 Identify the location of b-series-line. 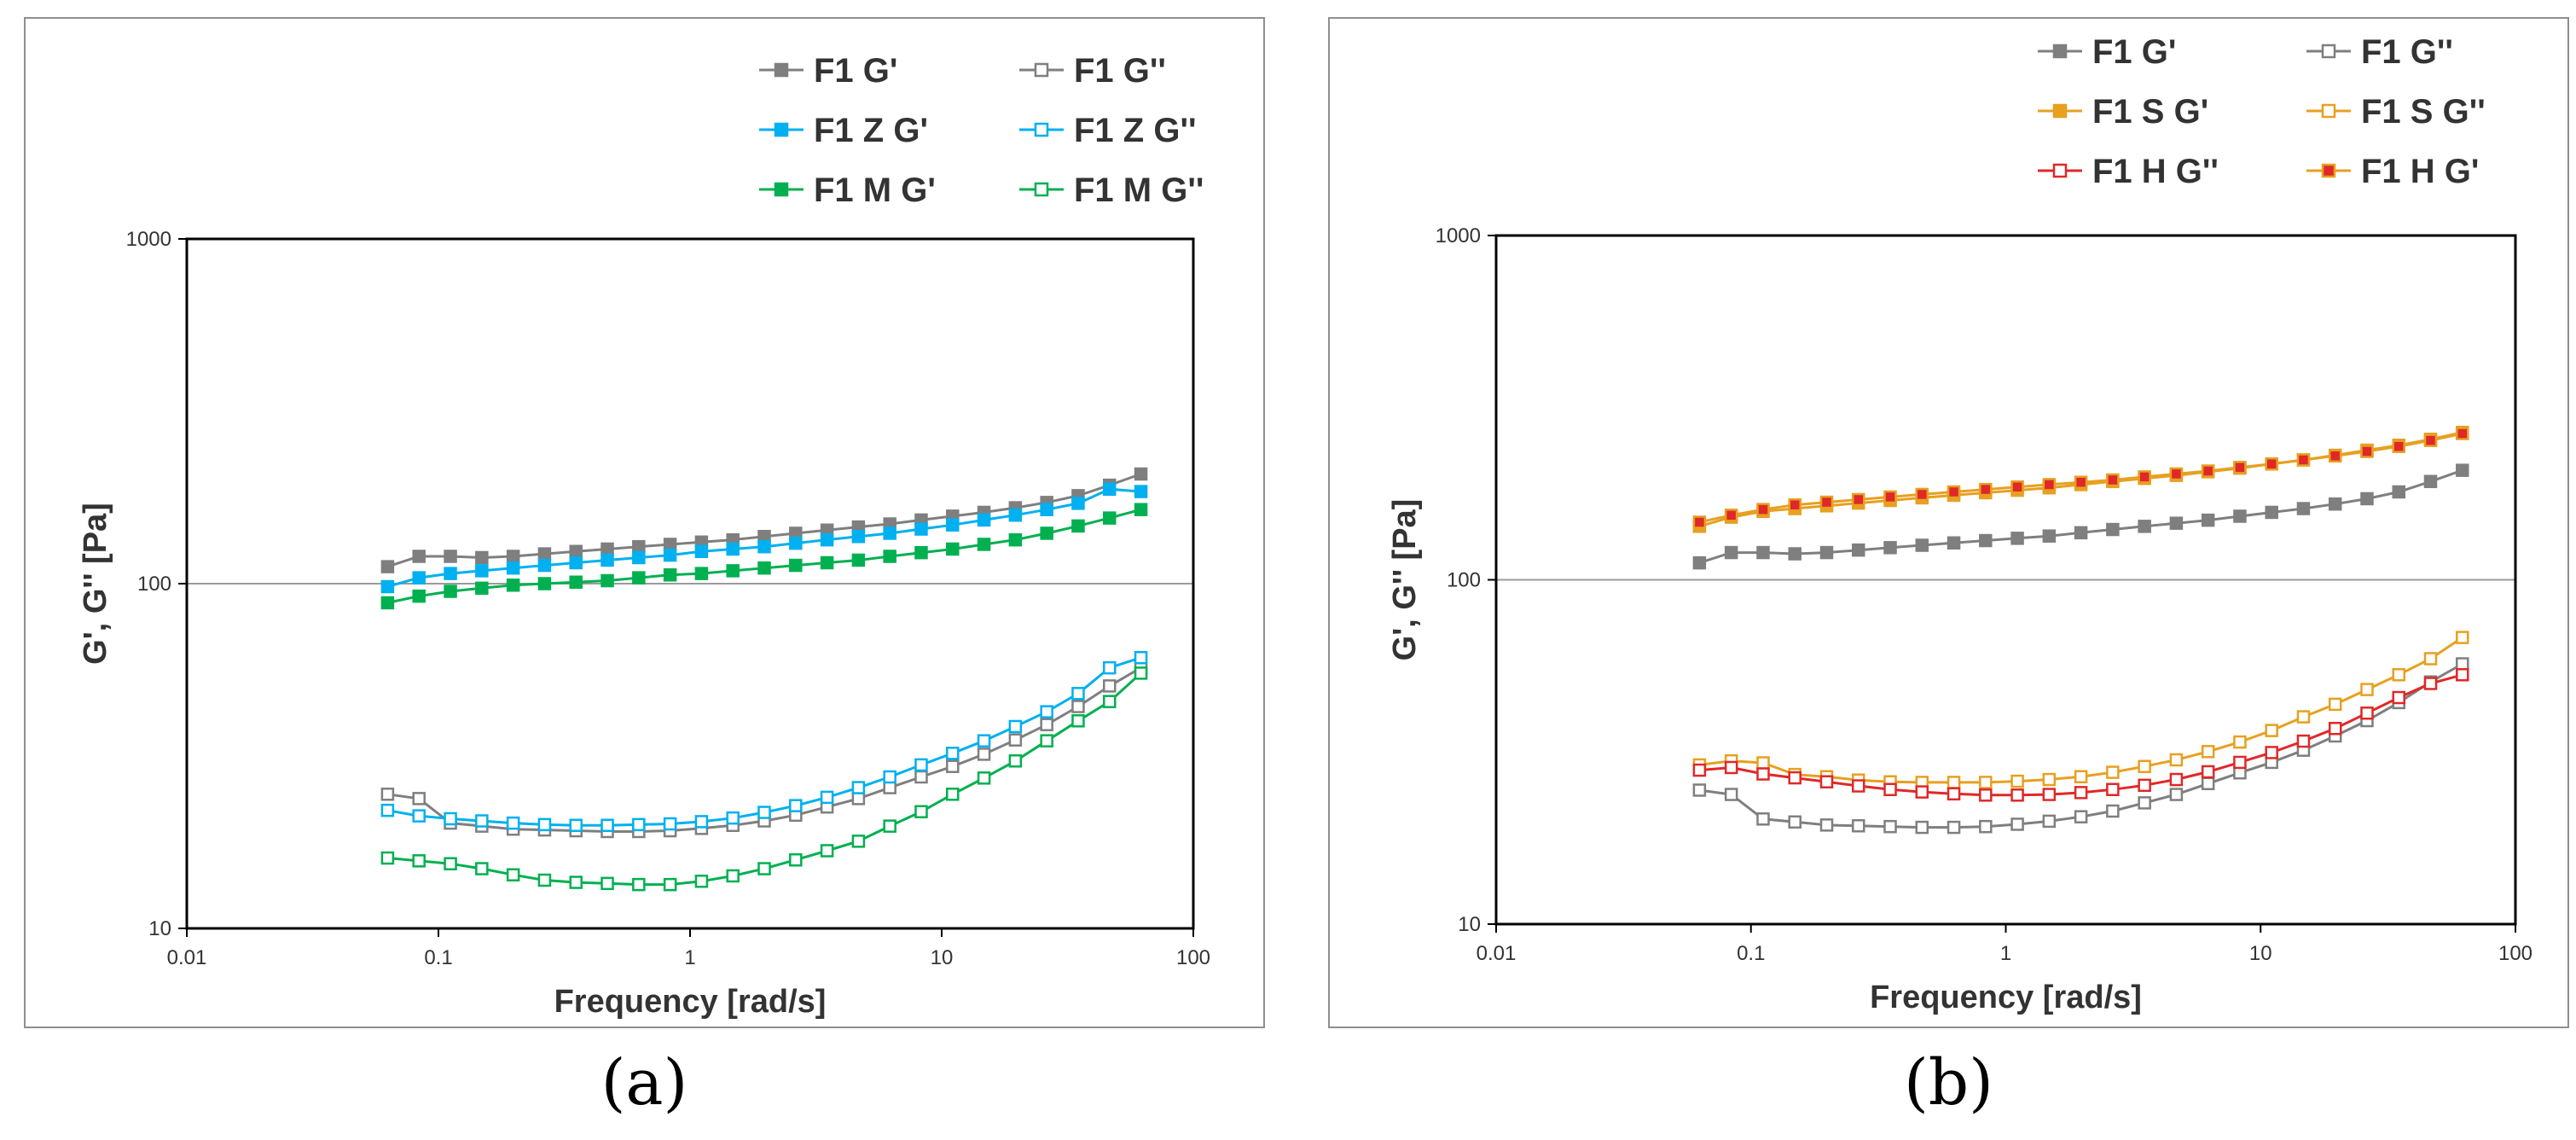
(2081, 746).